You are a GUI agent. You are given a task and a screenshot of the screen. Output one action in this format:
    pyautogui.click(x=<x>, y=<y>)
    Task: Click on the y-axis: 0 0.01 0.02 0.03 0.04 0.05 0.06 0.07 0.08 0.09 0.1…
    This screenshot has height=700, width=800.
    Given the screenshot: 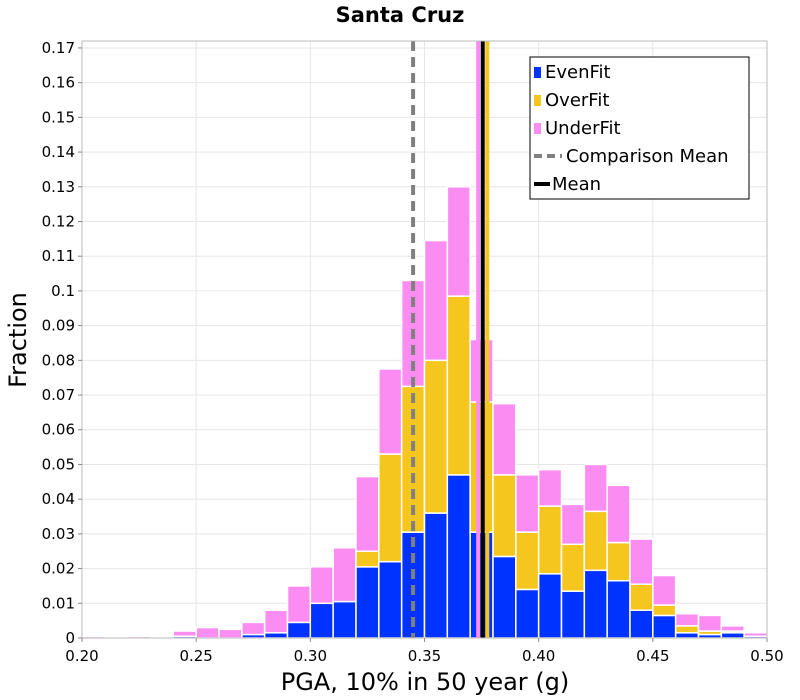 What is the action you would take?
    pyautogui.click(x=62, y=343)
    